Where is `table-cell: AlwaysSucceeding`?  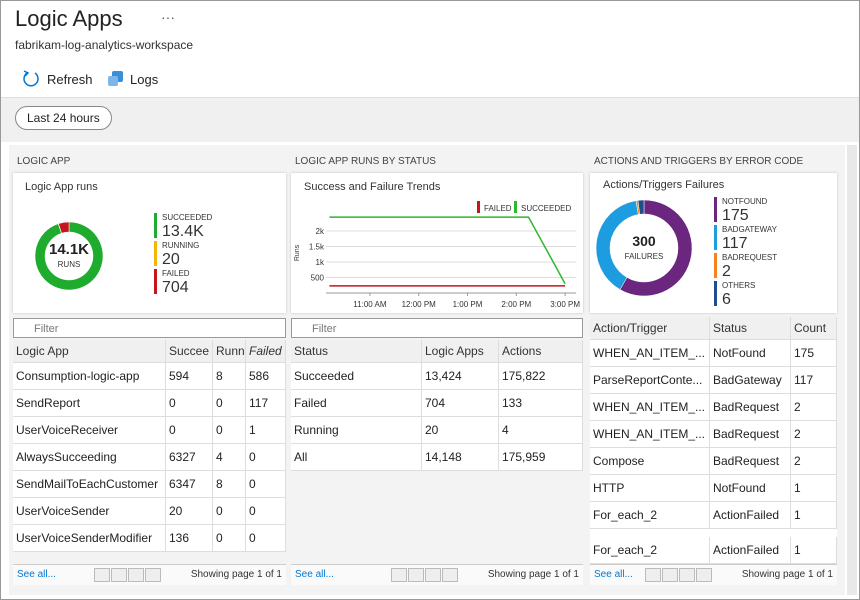 table-cell: AlwaysSucceeding is located at coordinates (89, 457).